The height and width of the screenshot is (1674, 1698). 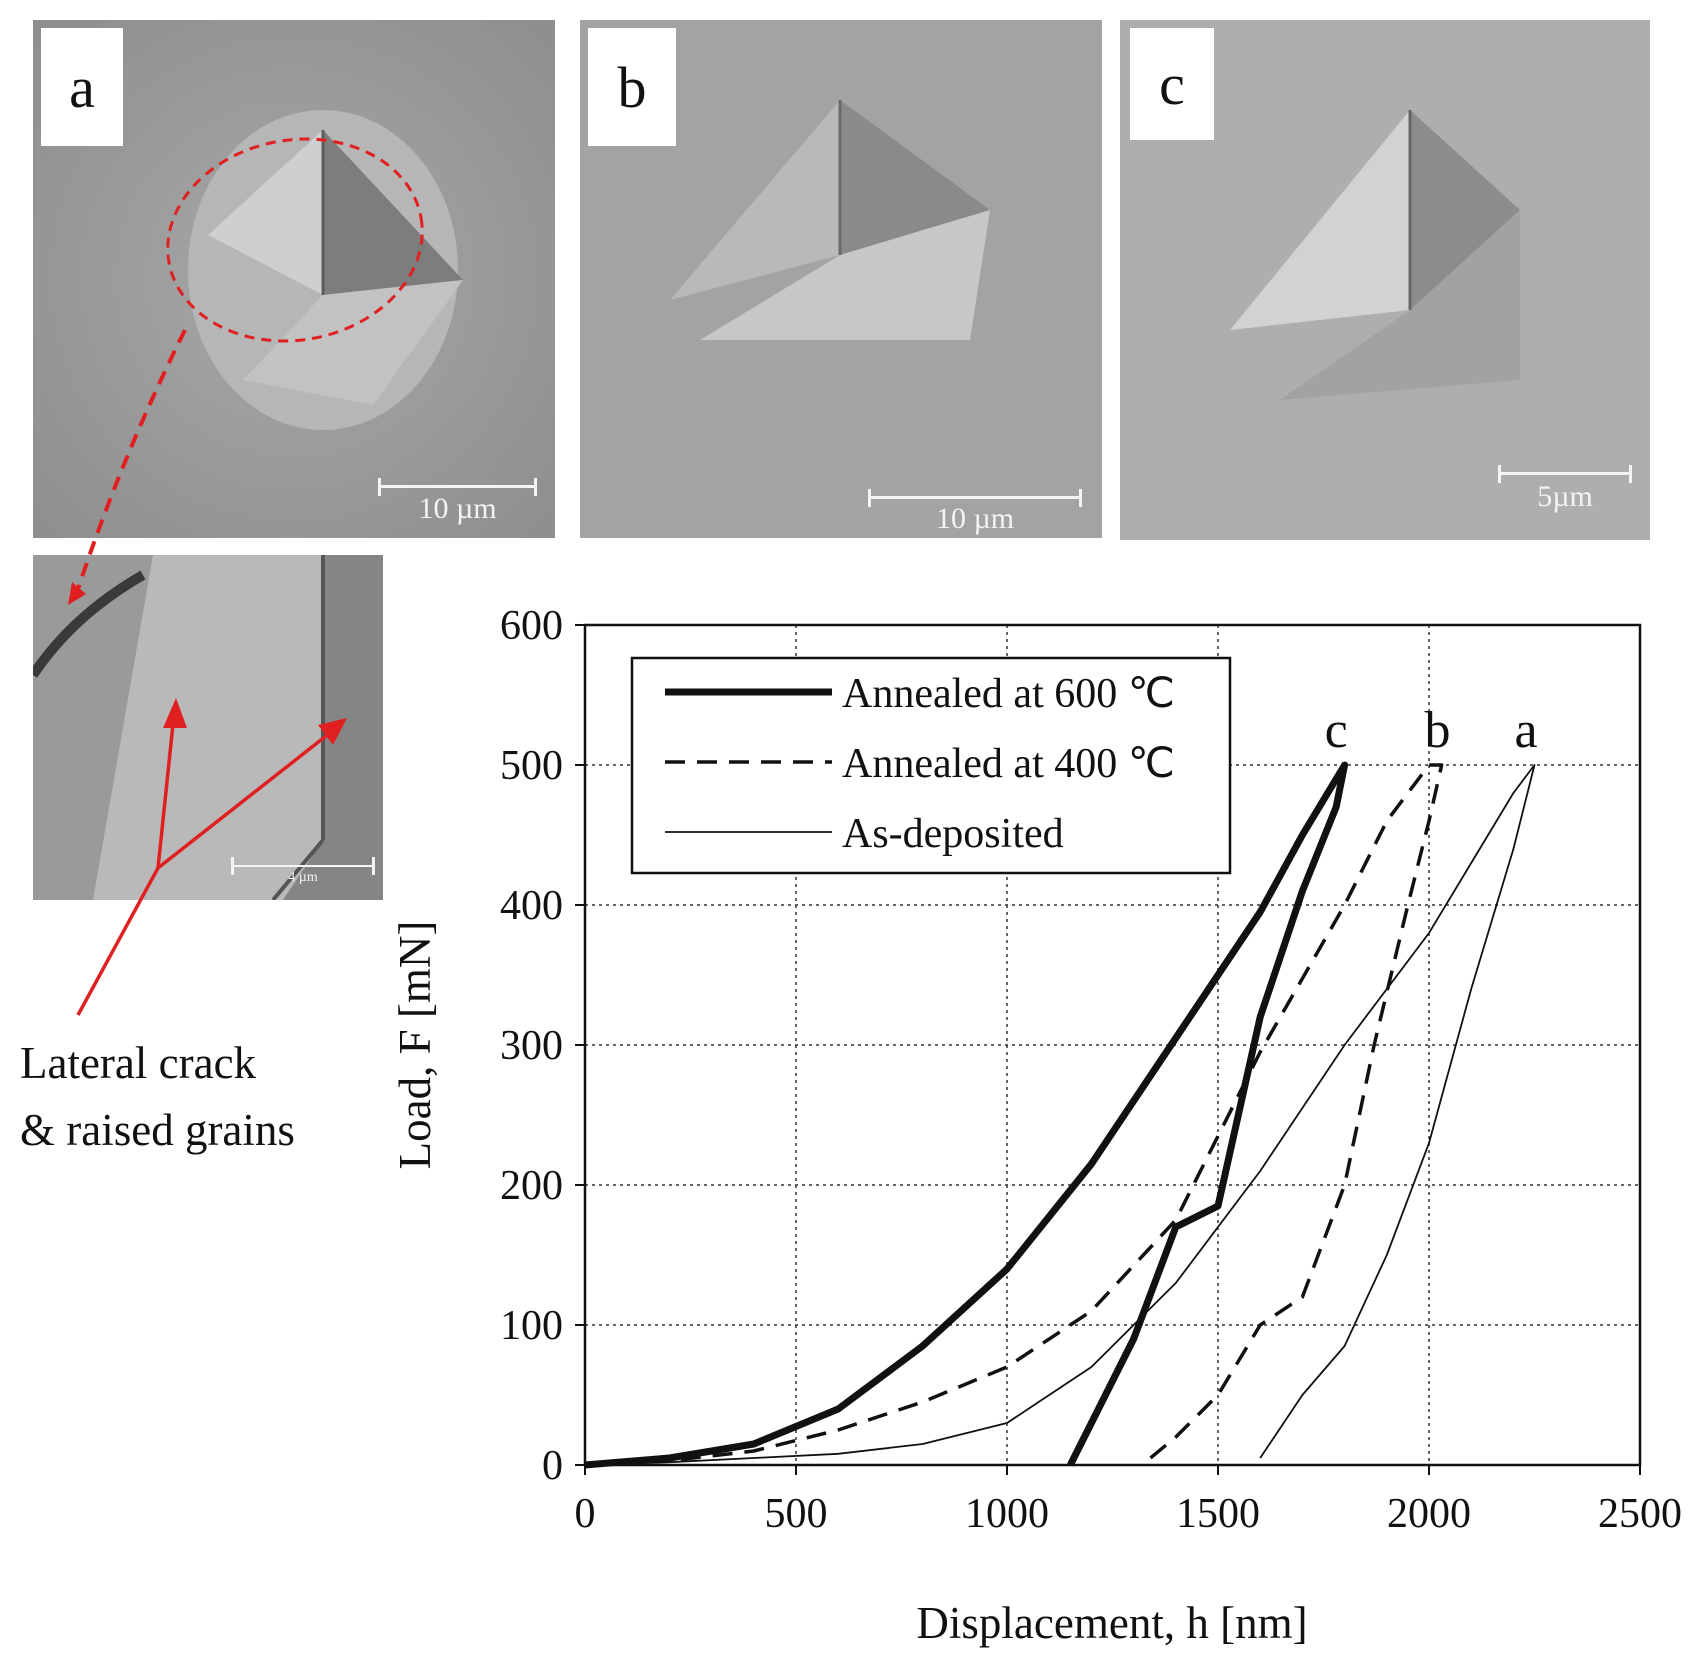 I want to click on curve-label-b: b, so click(x=1437, y=730).